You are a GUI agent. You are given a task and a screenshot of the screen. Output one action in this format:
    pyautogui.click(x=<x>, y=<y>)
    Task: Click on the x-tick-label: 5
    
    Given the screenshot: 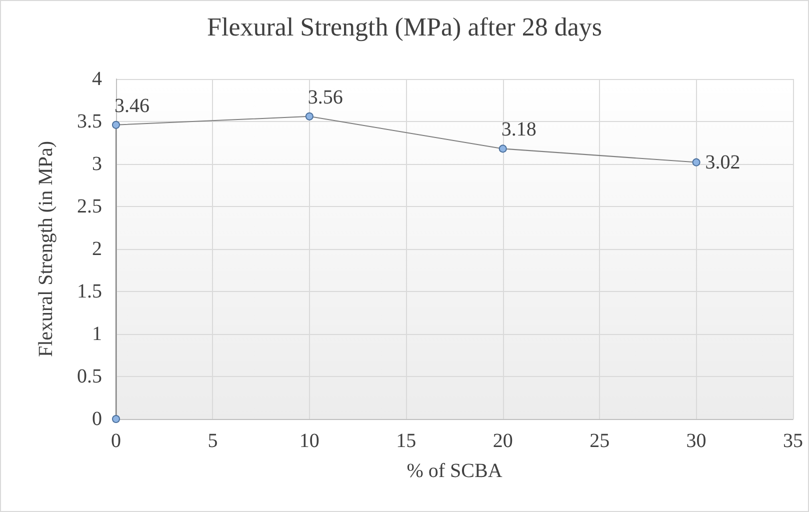 What is the action you would take?
    pyautogui.click(x=213, y=441)
    